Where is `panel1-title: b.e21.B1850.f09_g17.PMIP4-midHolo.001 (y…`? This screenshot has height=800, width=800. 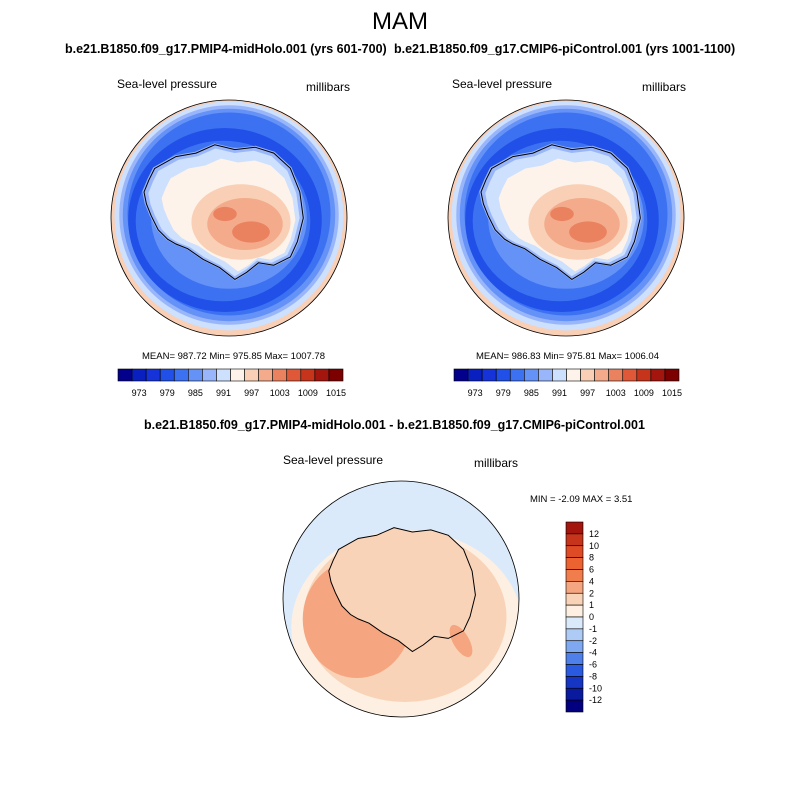 panel1-title: b.e21.B1850.f09_g17.PMIP4-midHolo.001 (y… is located at coordinates (226, 49).